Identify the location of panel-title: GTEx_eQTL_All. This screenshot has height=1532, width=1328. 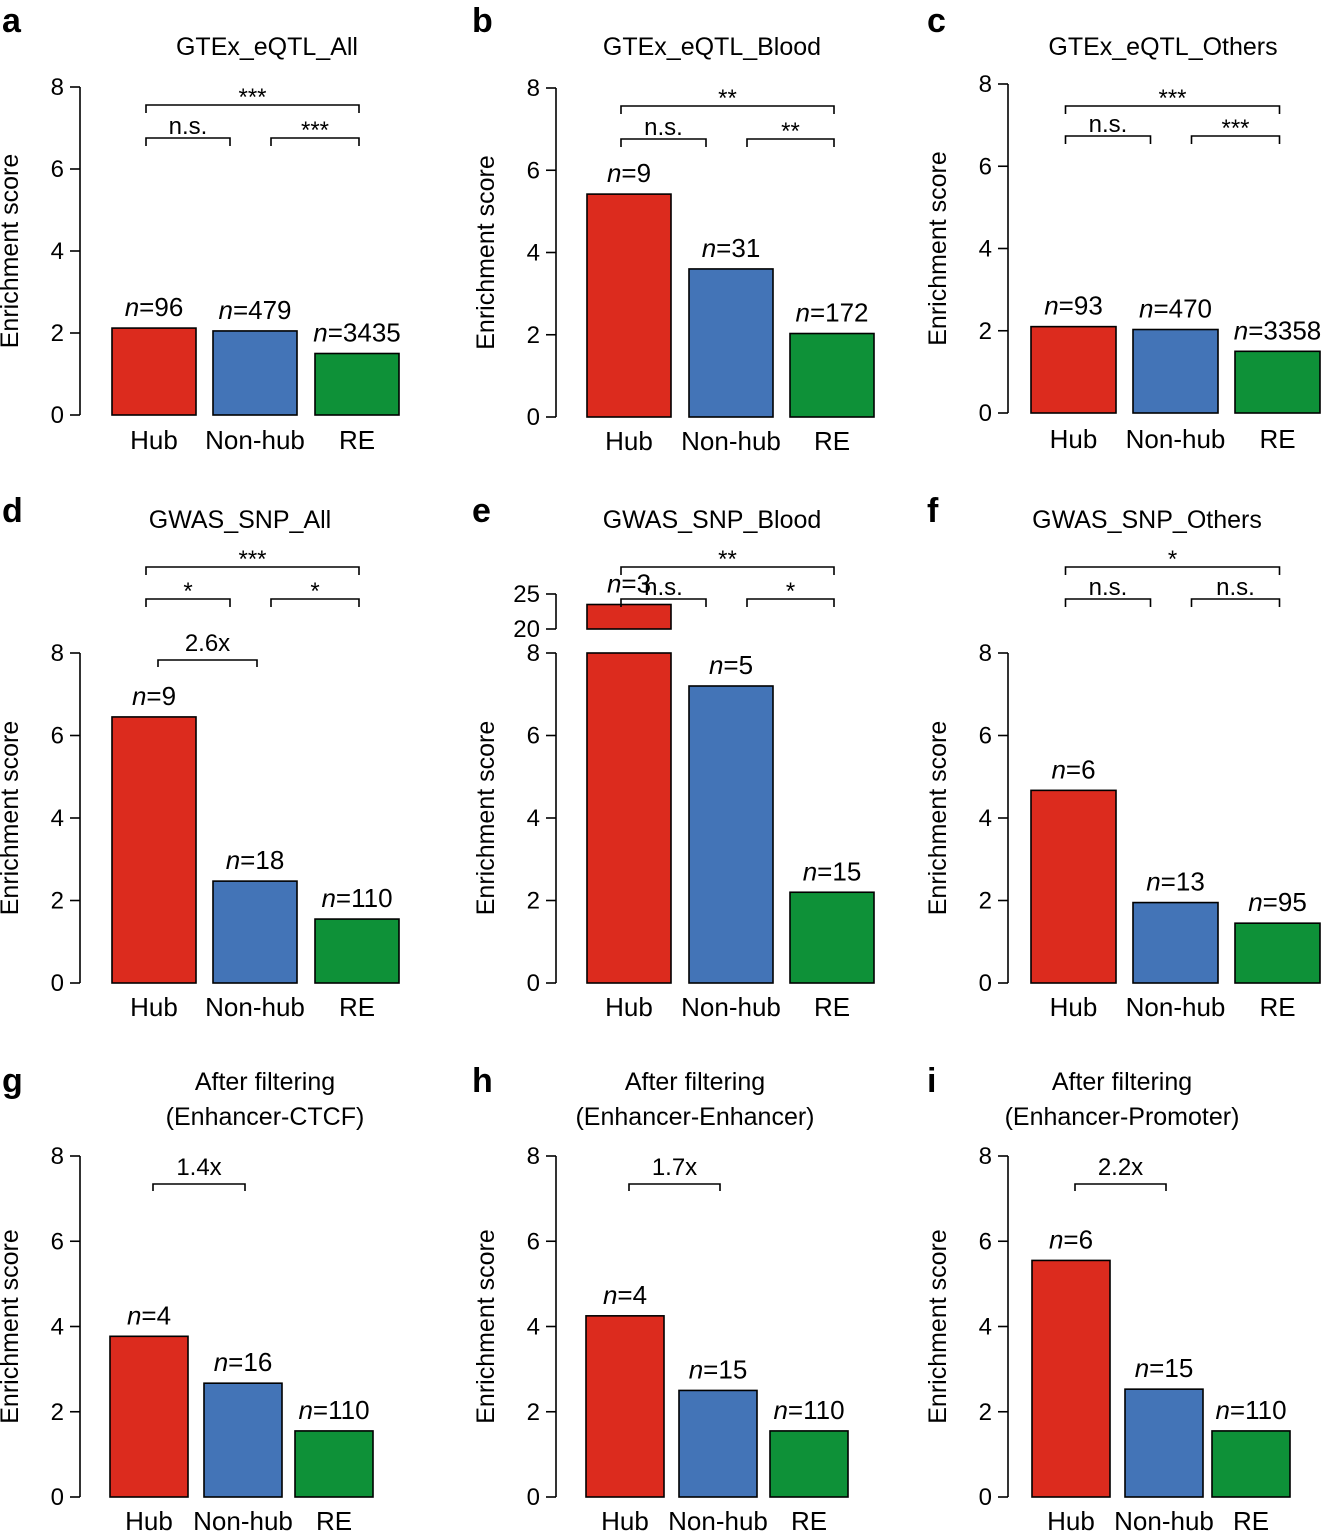
(267, 47).